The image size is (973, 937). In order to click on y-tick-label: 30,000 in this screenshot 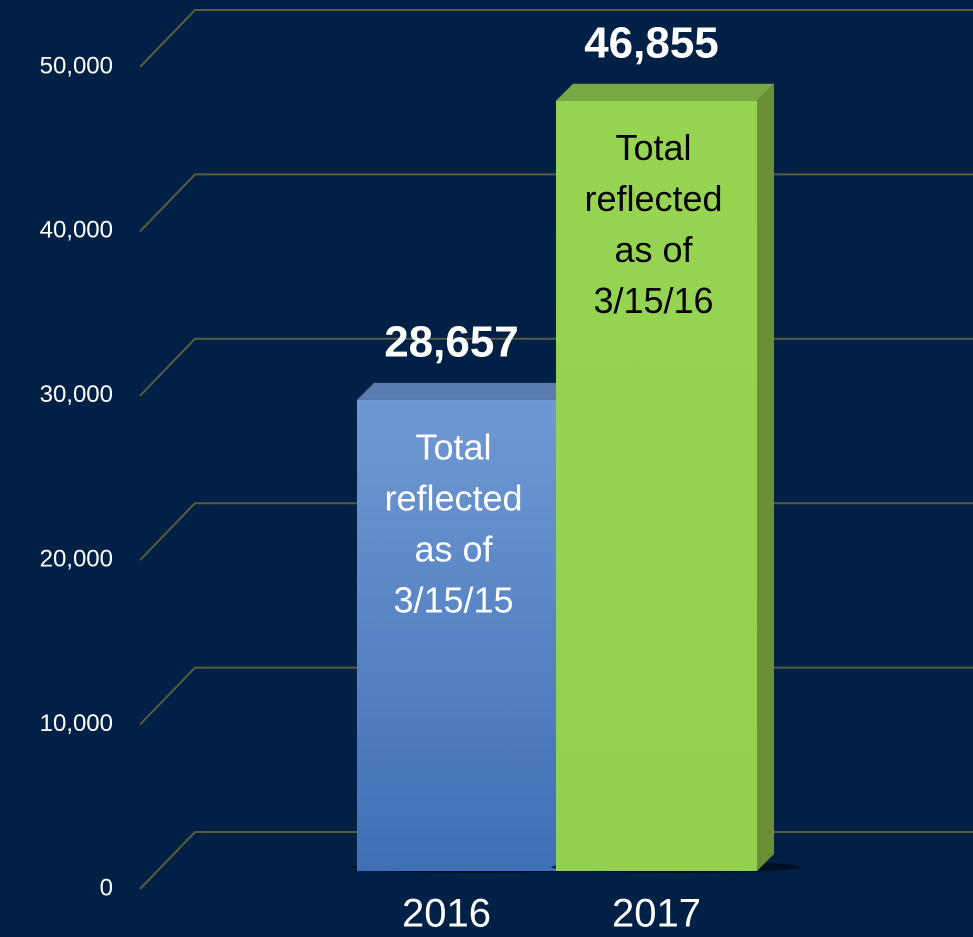, I will do `click(76, 394)`.